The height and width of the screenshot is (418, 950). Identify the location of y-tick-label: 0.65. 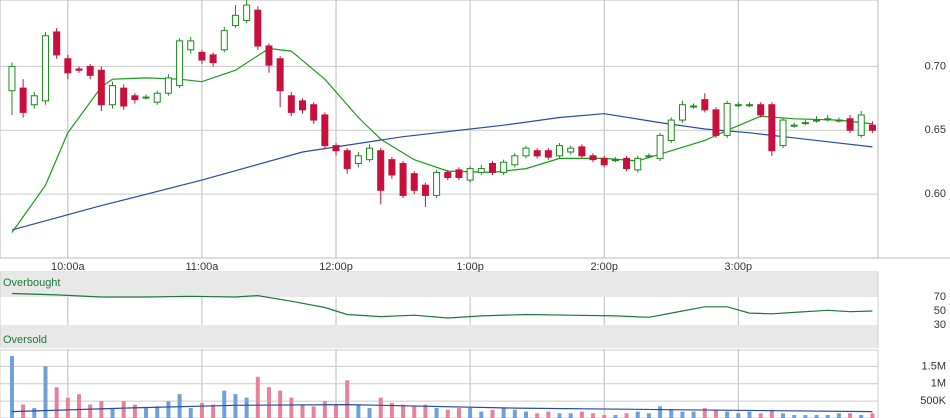
(935, 130).